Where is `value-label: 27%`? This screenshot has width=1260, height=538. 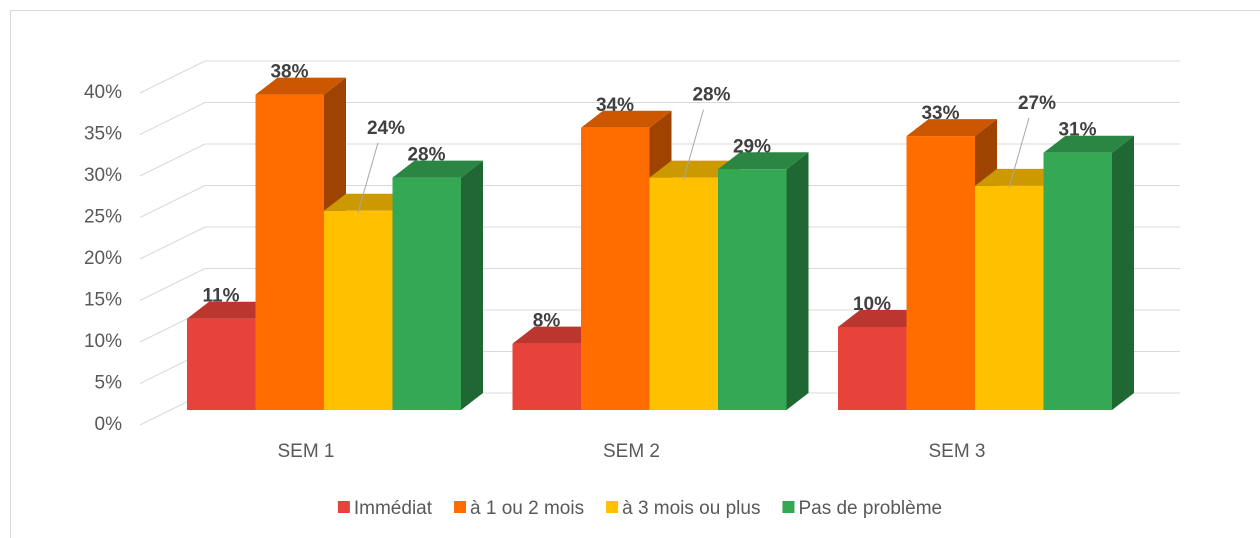 value-label: 27% is located at coordinates (1037, 103).